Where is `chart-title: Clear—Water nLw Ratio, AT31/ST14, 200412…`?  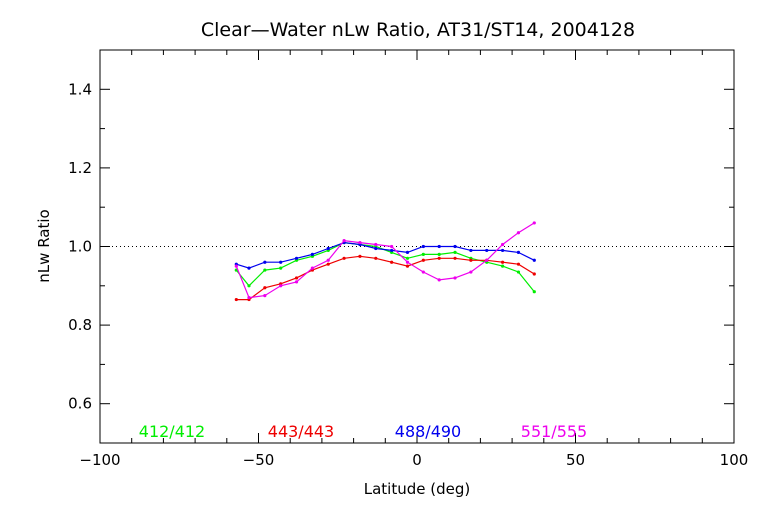
chart-title: Clear—Water nLw Ratio, AT31/ST14, 200412… is located at coordinates (418, 30).